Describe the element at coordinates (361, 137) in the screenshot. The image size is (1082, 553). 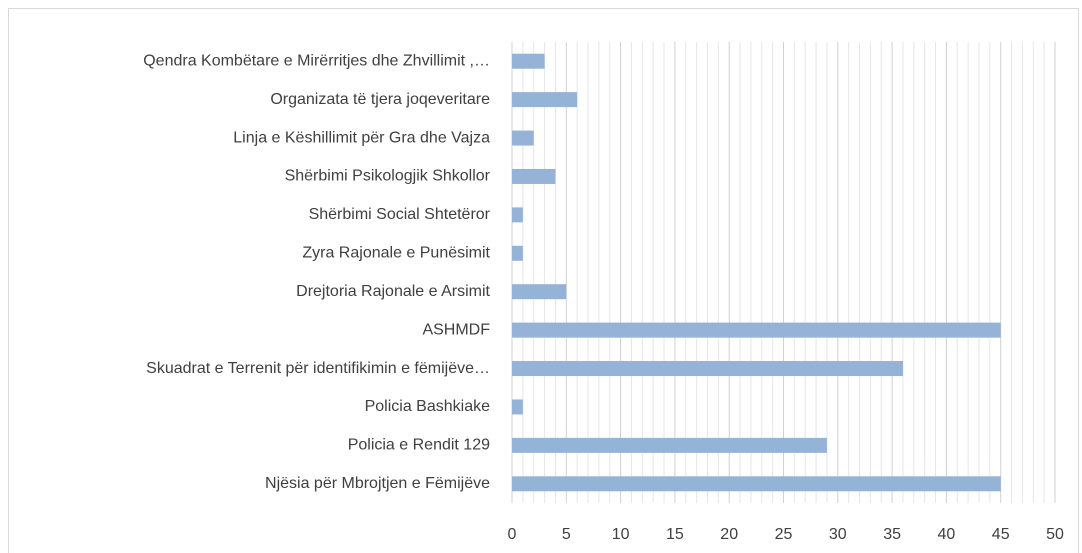
I see `y-tick-label: Linja e Këshillimit për Gra dhe Vajza` at that location.